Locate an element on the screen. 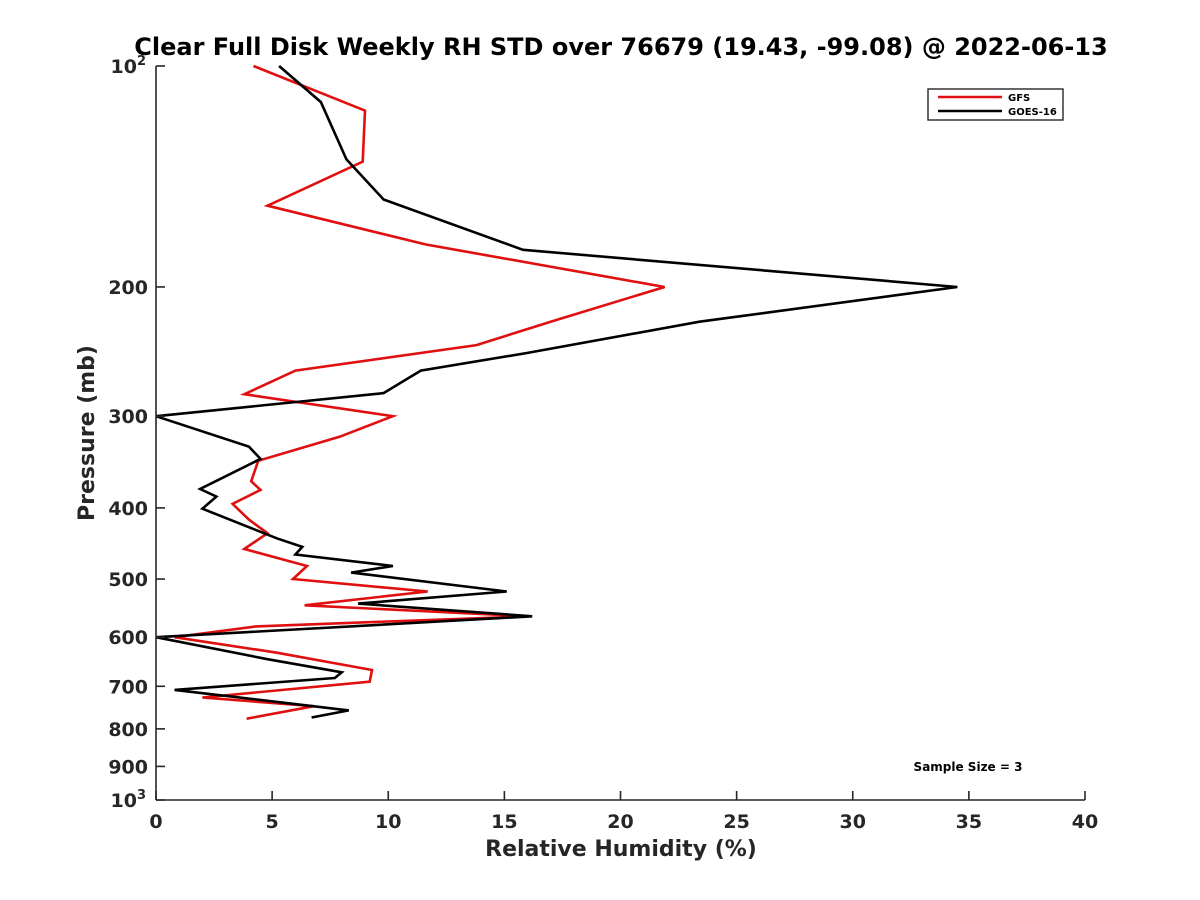 This screenshot has height=900, width=1200. y-tick-label: 700 is located at coordinates (128, 687).